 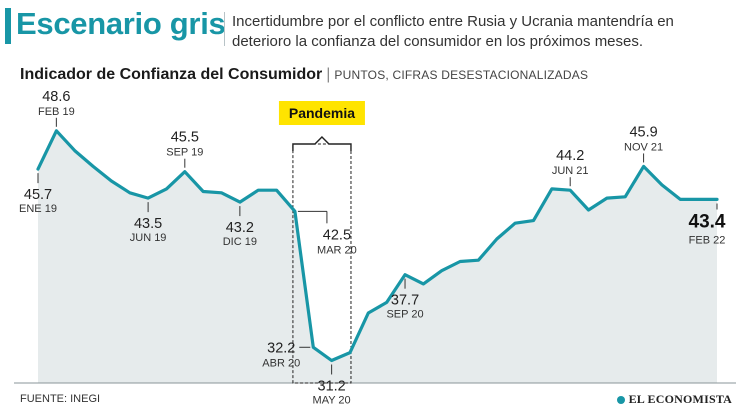 I want to click on label-jun-21-date: JUN 21, so click(x=570, y=171).